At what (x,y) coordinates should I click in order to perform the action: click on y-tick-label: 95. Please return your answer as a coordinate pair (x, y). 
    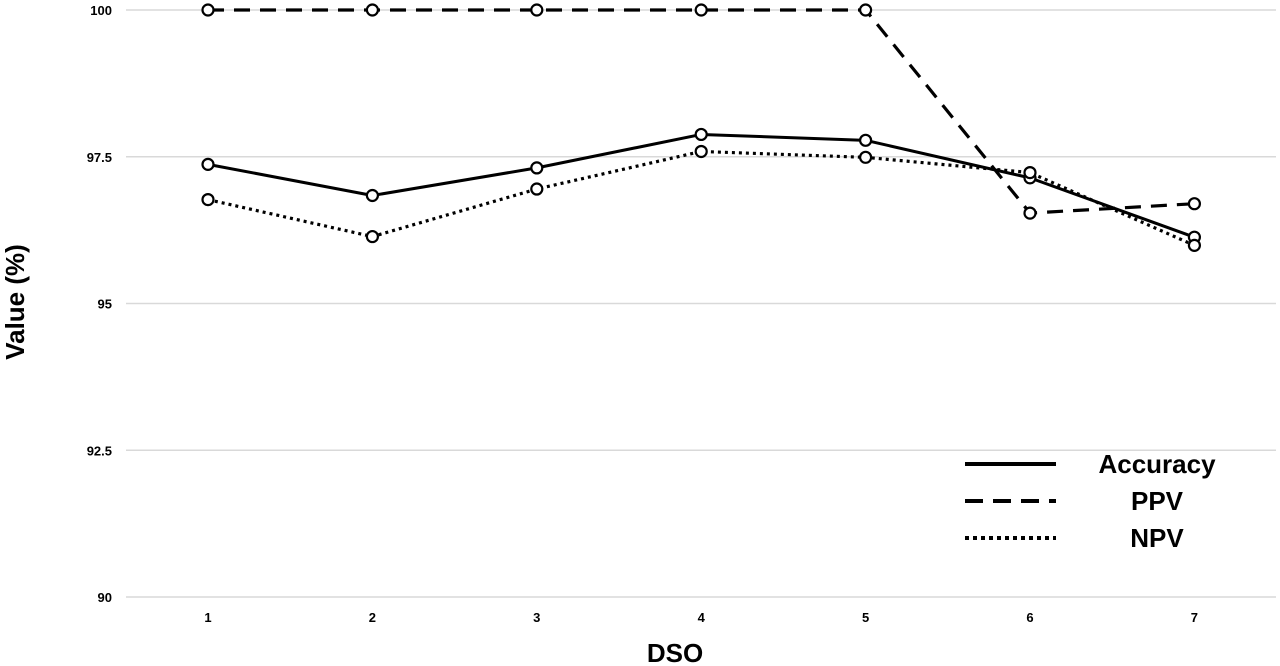
    Looking at the image, I should click on (105, 304).